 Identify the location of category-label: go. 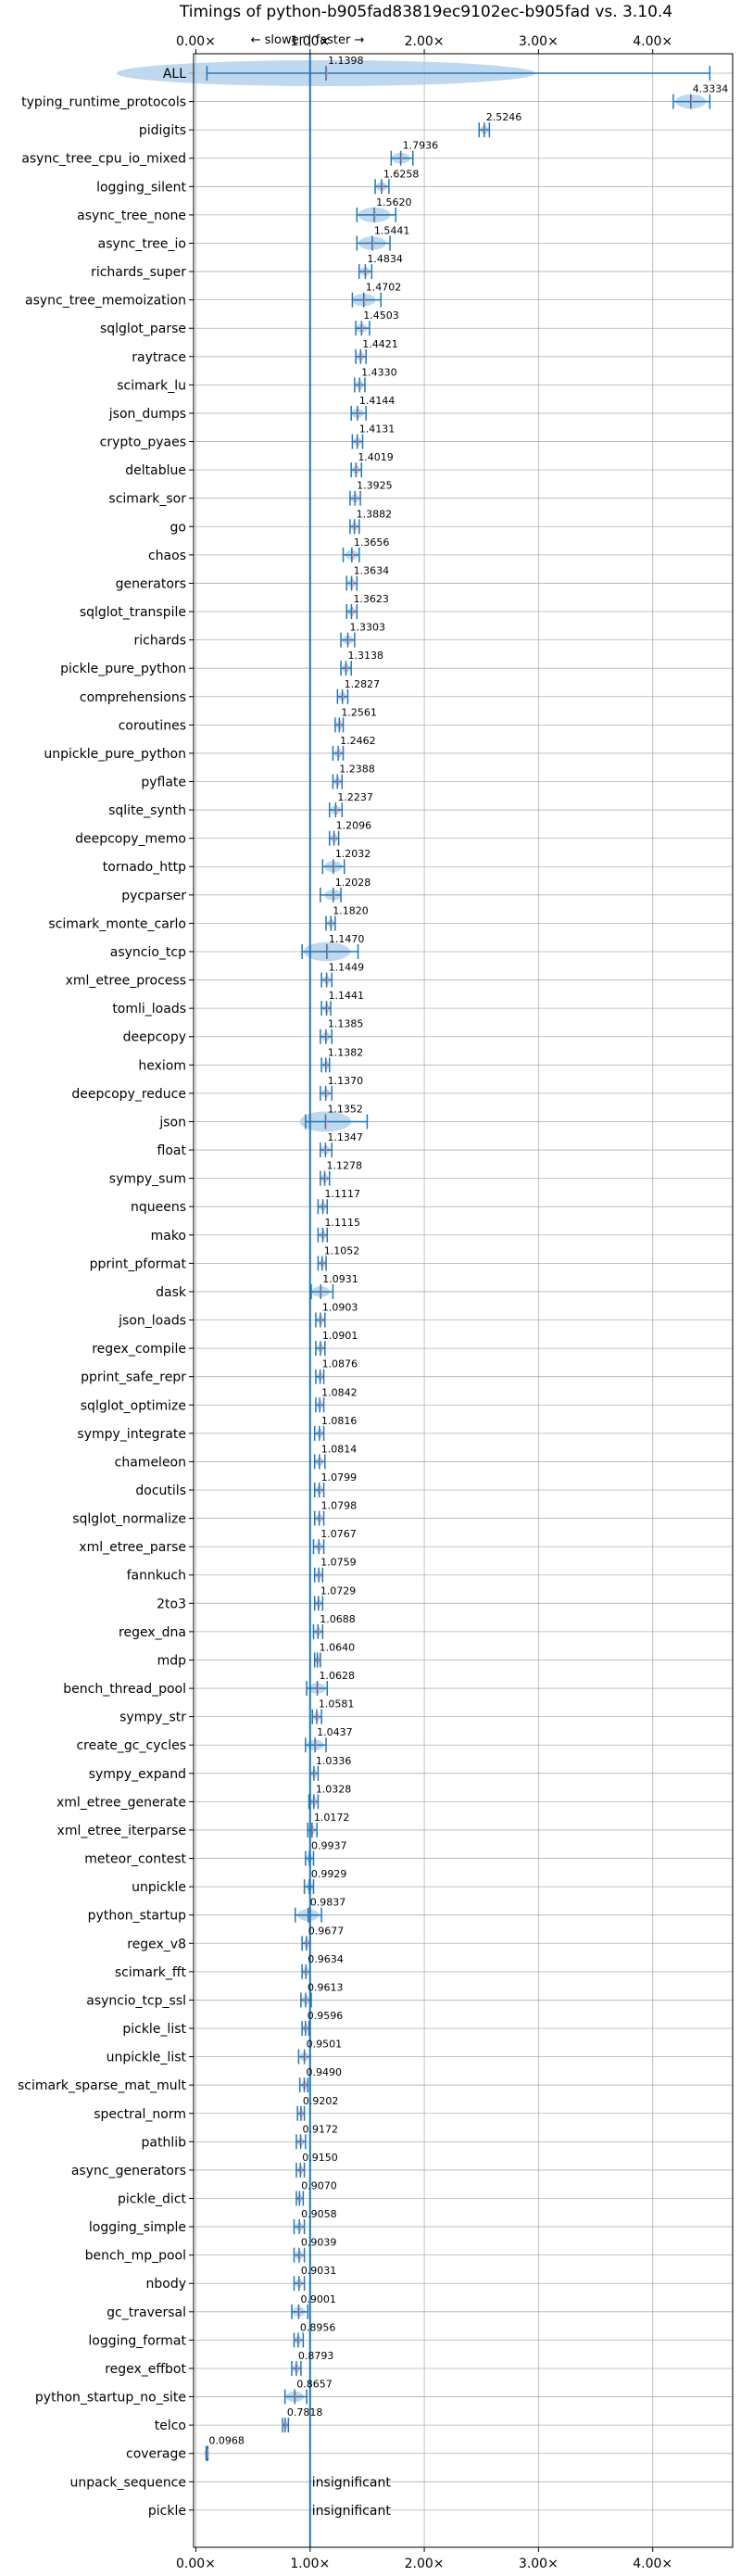
(178, 527).